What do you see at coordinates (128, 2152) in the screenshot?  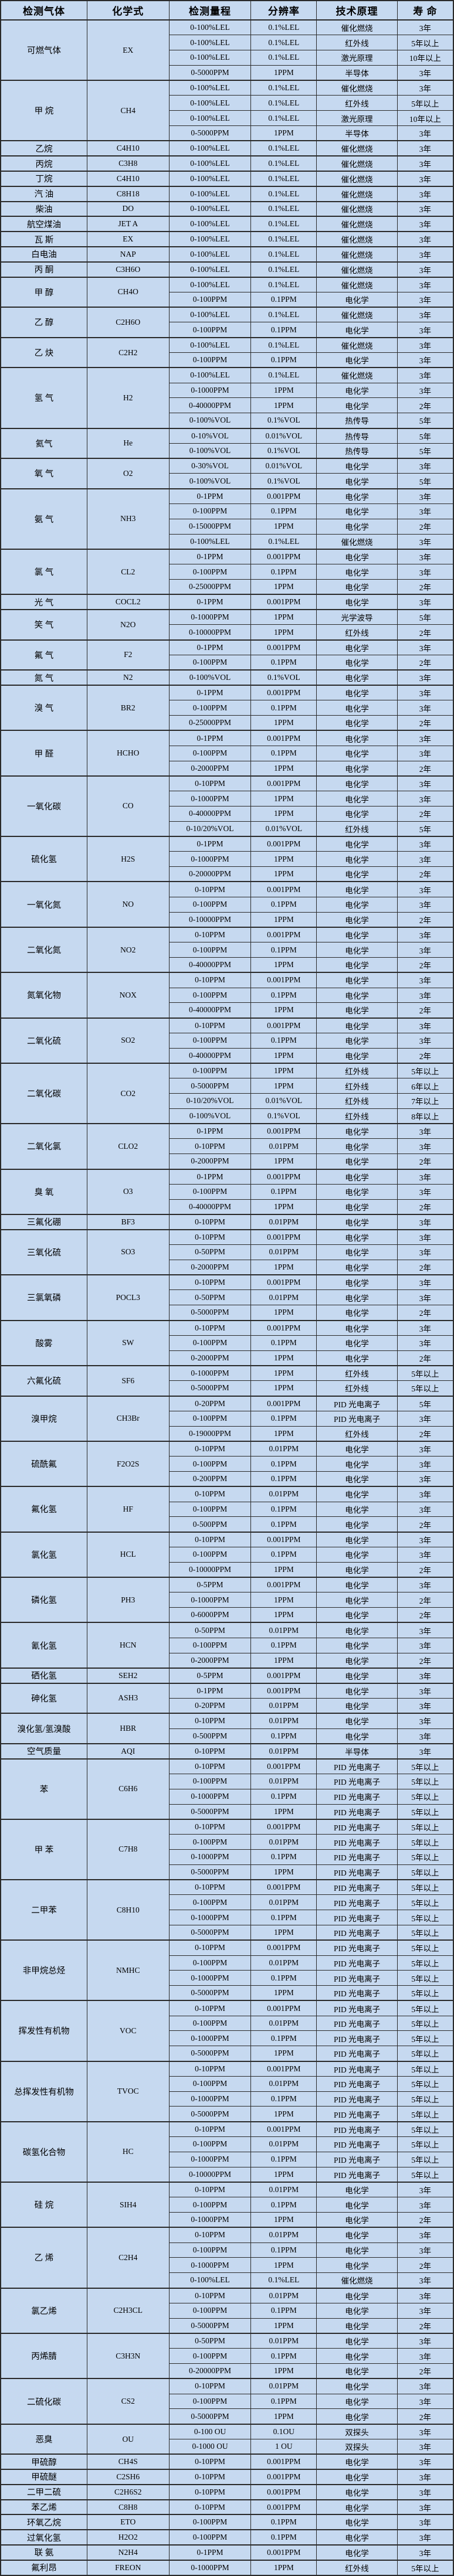 I see `formula-cell: HC` at bounding box center [128, 2152].